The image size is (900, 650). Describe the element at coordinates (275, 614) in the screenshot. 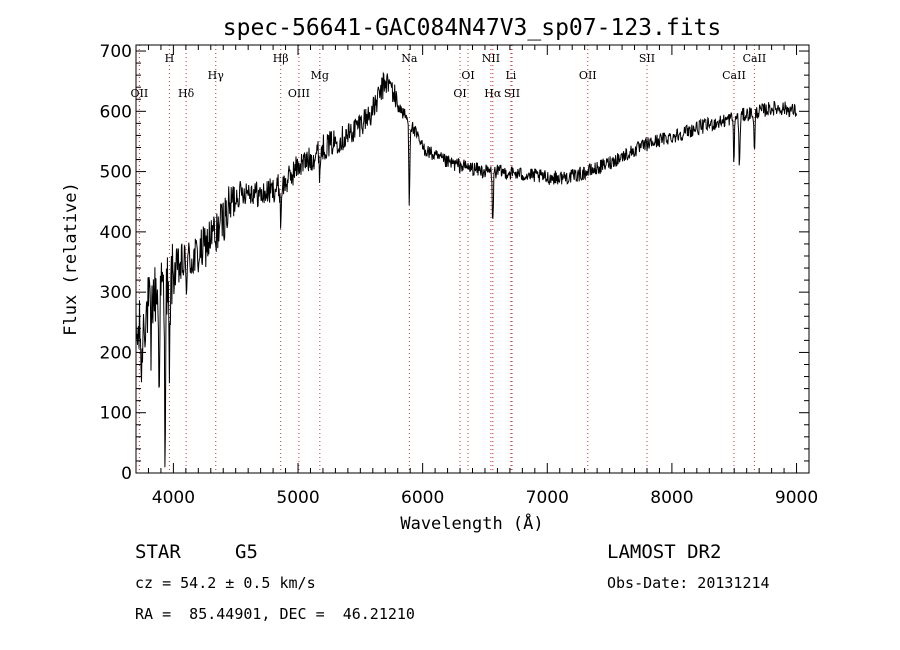

I see `coordinates-readout: RA = 85.44901, DEC = 46.21210` at that location.